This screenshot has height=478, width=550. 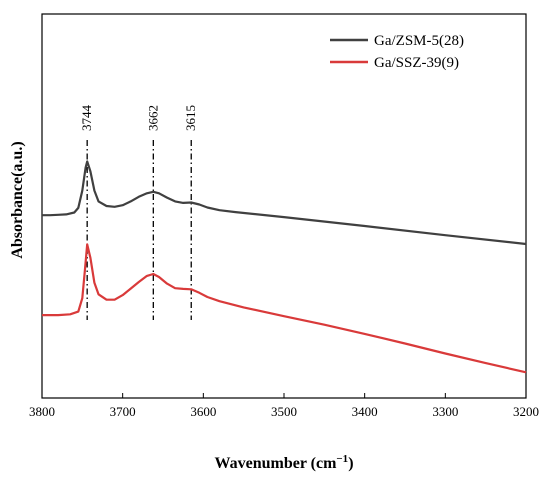 I want to click on x-tick-label: 3600, so click(x=203, y=411).